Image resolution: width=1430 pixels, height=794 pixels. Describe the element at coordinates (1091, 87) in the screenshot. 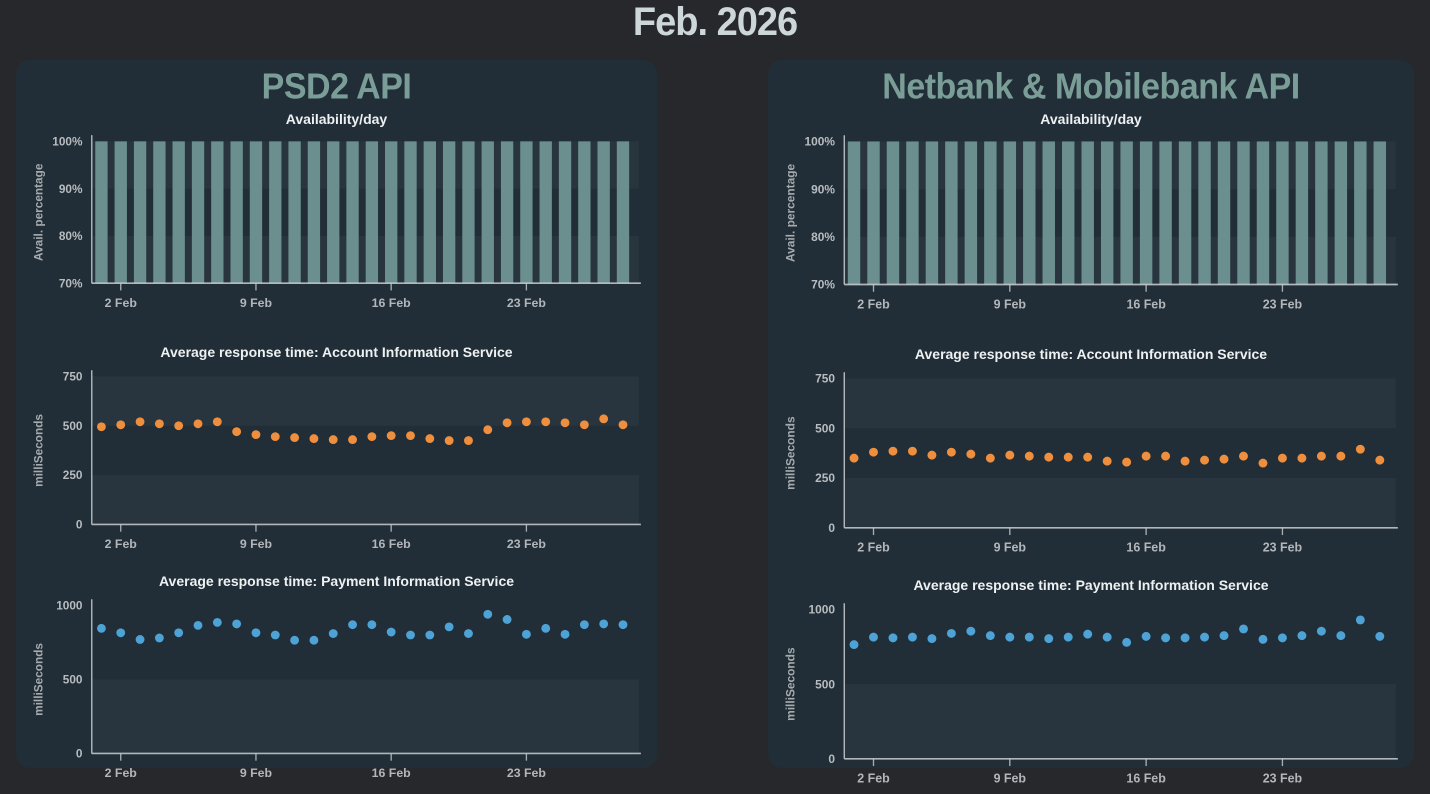

I see `panel-title: Netbank & Mobilebank API` at that location.